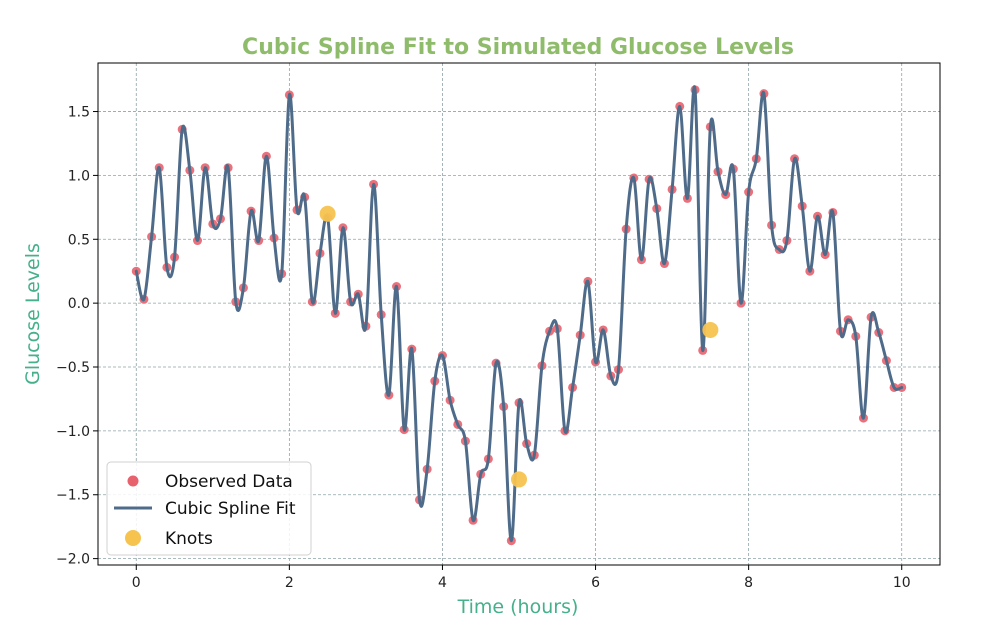 The image size is (981, 634). What do you see at coordinates (230, 509) in the screenshot?
I see `legend-label-spline: Cubic Spline Fit` at bounding box center [230, 509].